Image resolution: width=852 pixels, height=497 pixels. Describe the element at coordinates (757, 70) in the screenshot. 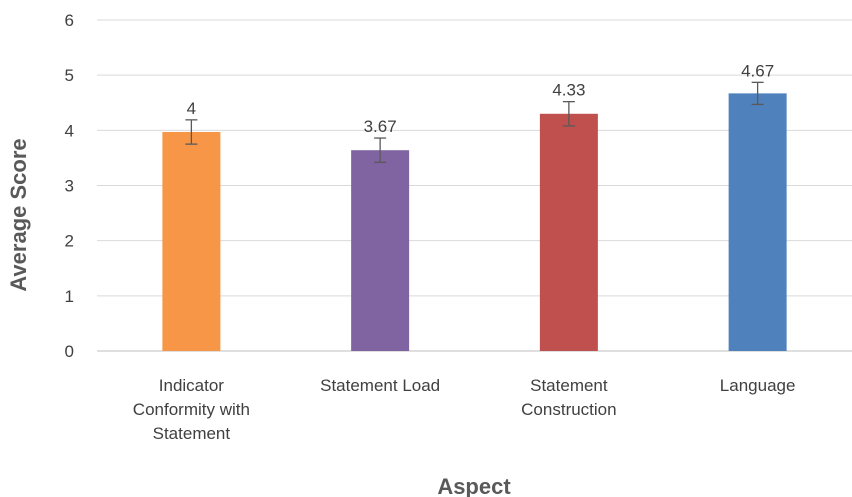

I see `data-label: 4.67` at that location.